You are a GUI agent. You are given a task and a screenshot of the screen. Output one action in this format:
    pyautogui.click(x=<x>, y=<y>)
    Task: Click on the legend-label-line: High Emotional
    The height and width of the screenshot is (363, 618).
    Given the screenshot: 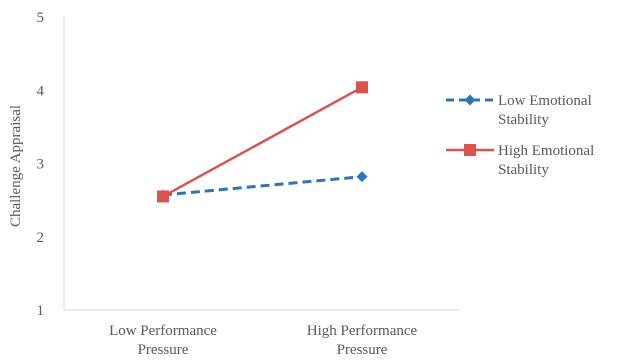 What is the action you would take?
    pyautogui.click(x=546, y=151)
    